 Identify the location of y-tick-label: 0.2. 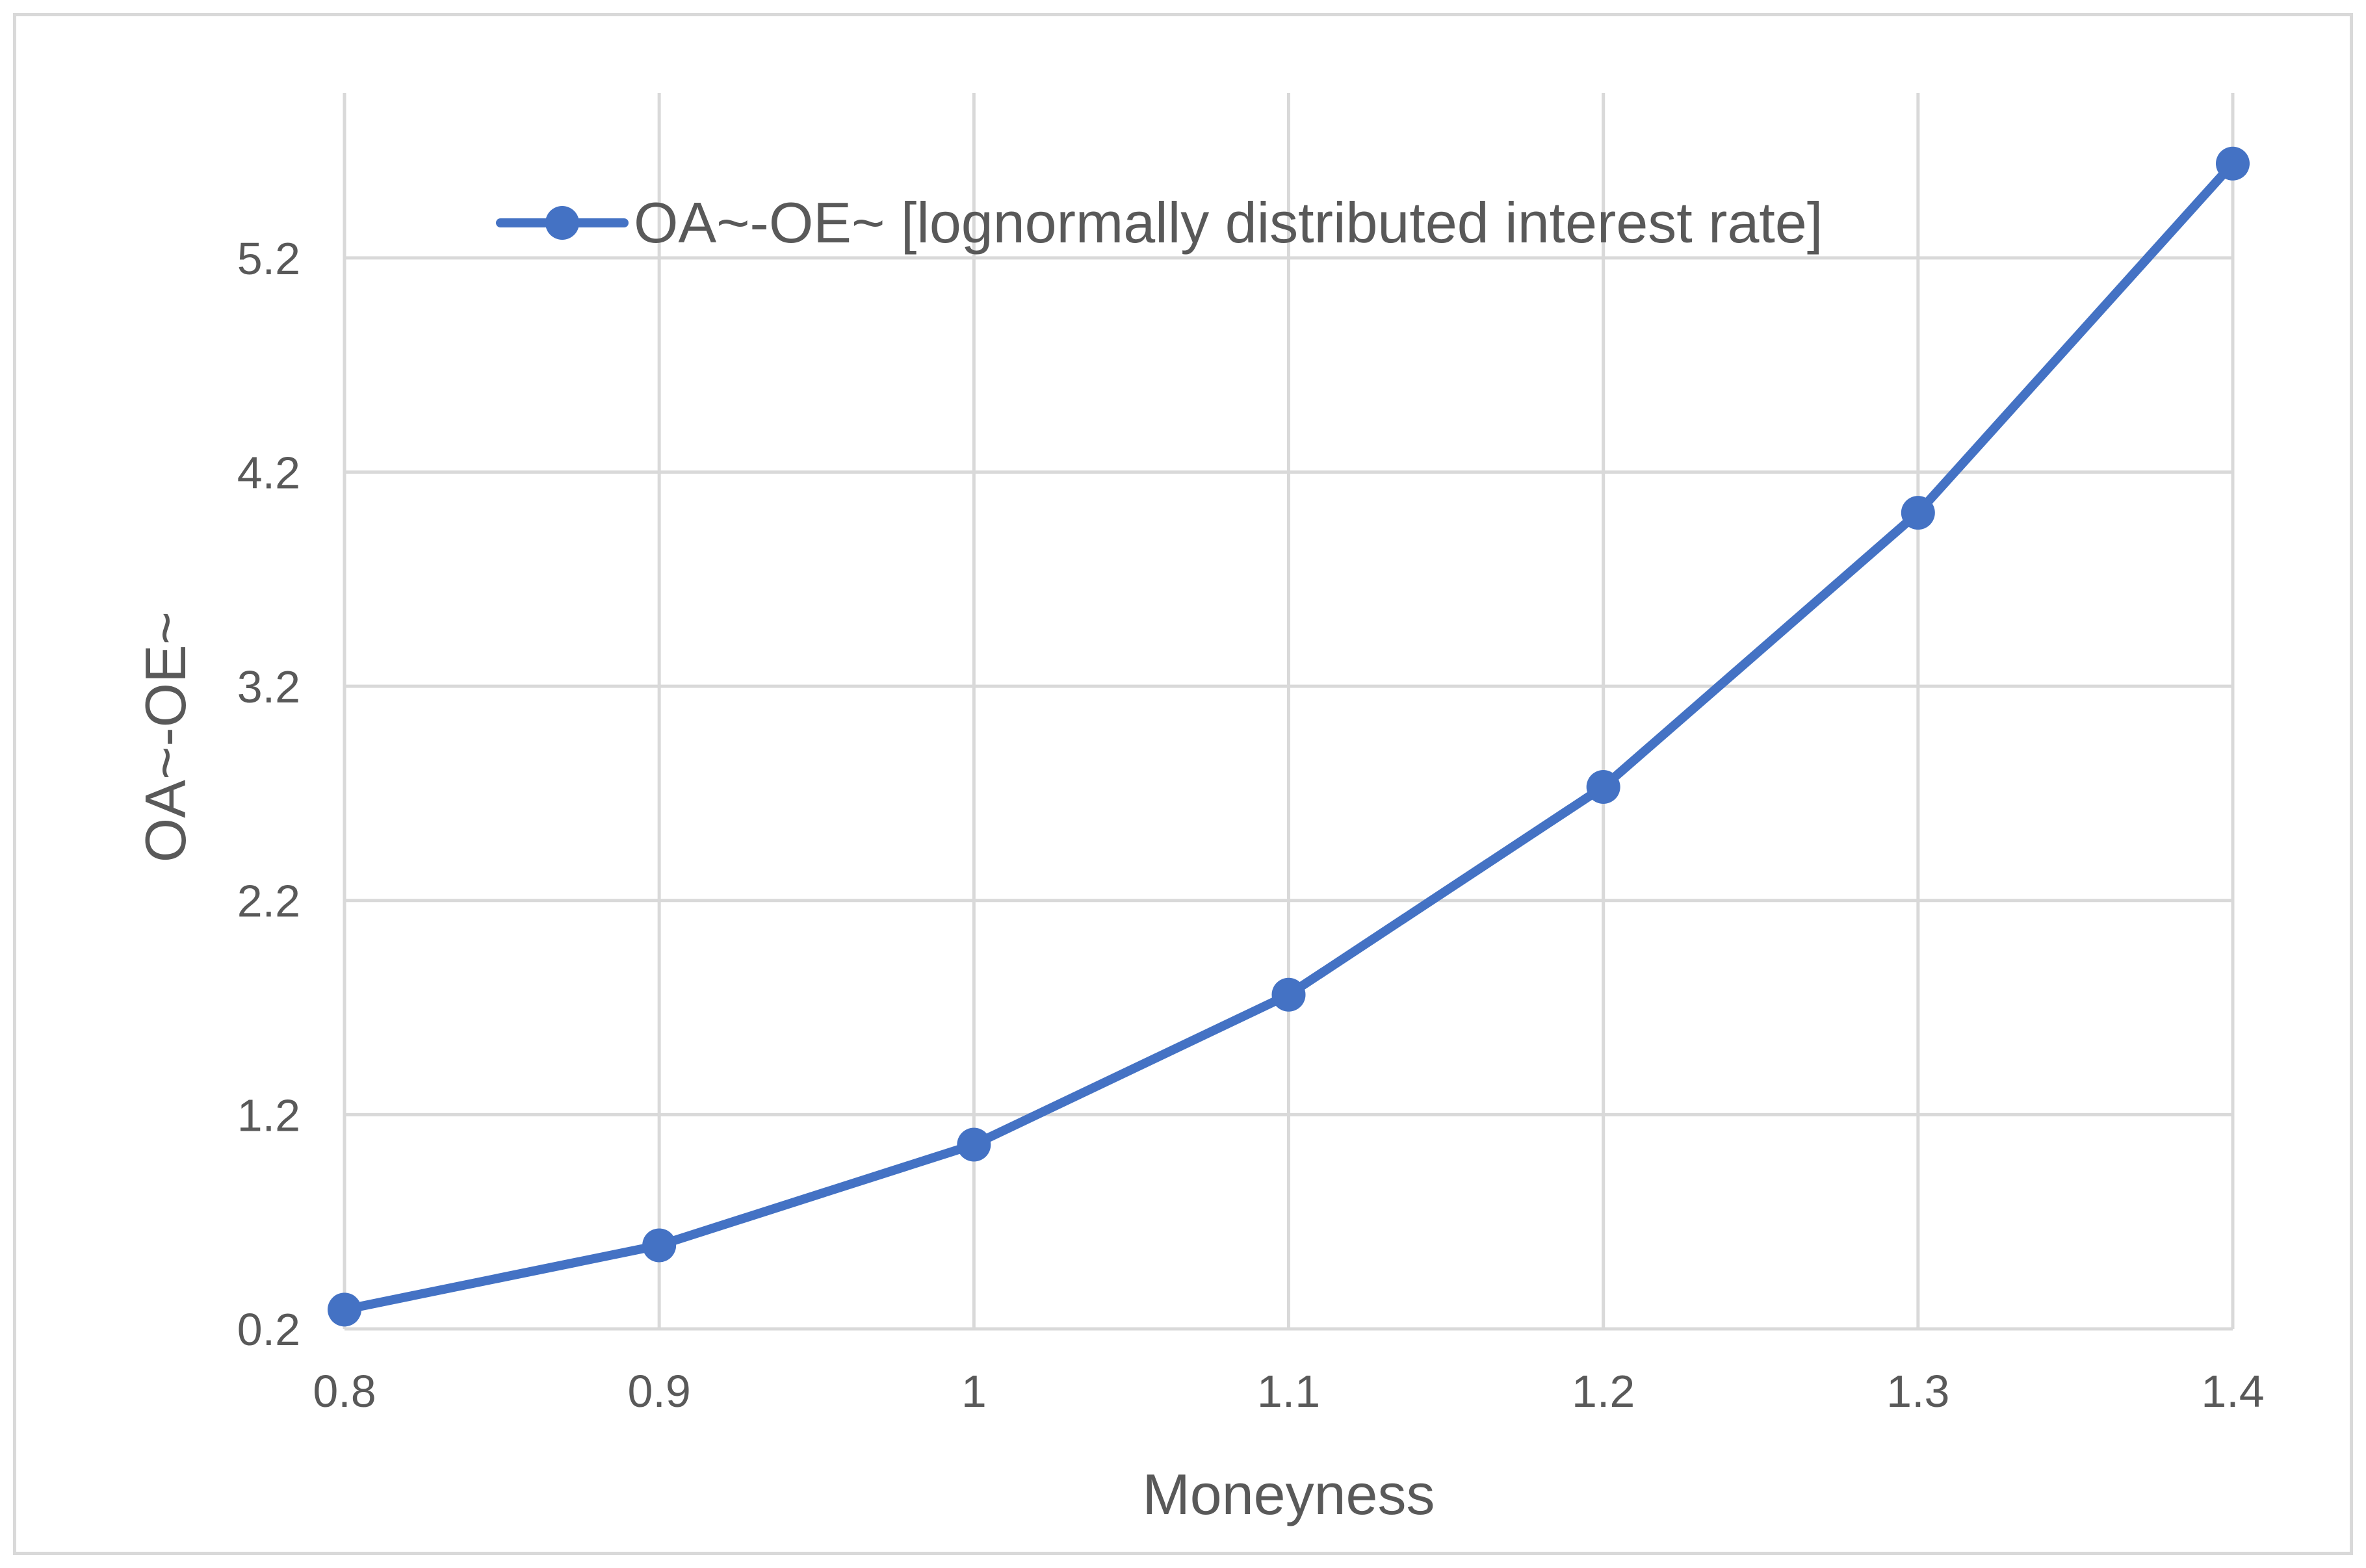
(268, 1329).